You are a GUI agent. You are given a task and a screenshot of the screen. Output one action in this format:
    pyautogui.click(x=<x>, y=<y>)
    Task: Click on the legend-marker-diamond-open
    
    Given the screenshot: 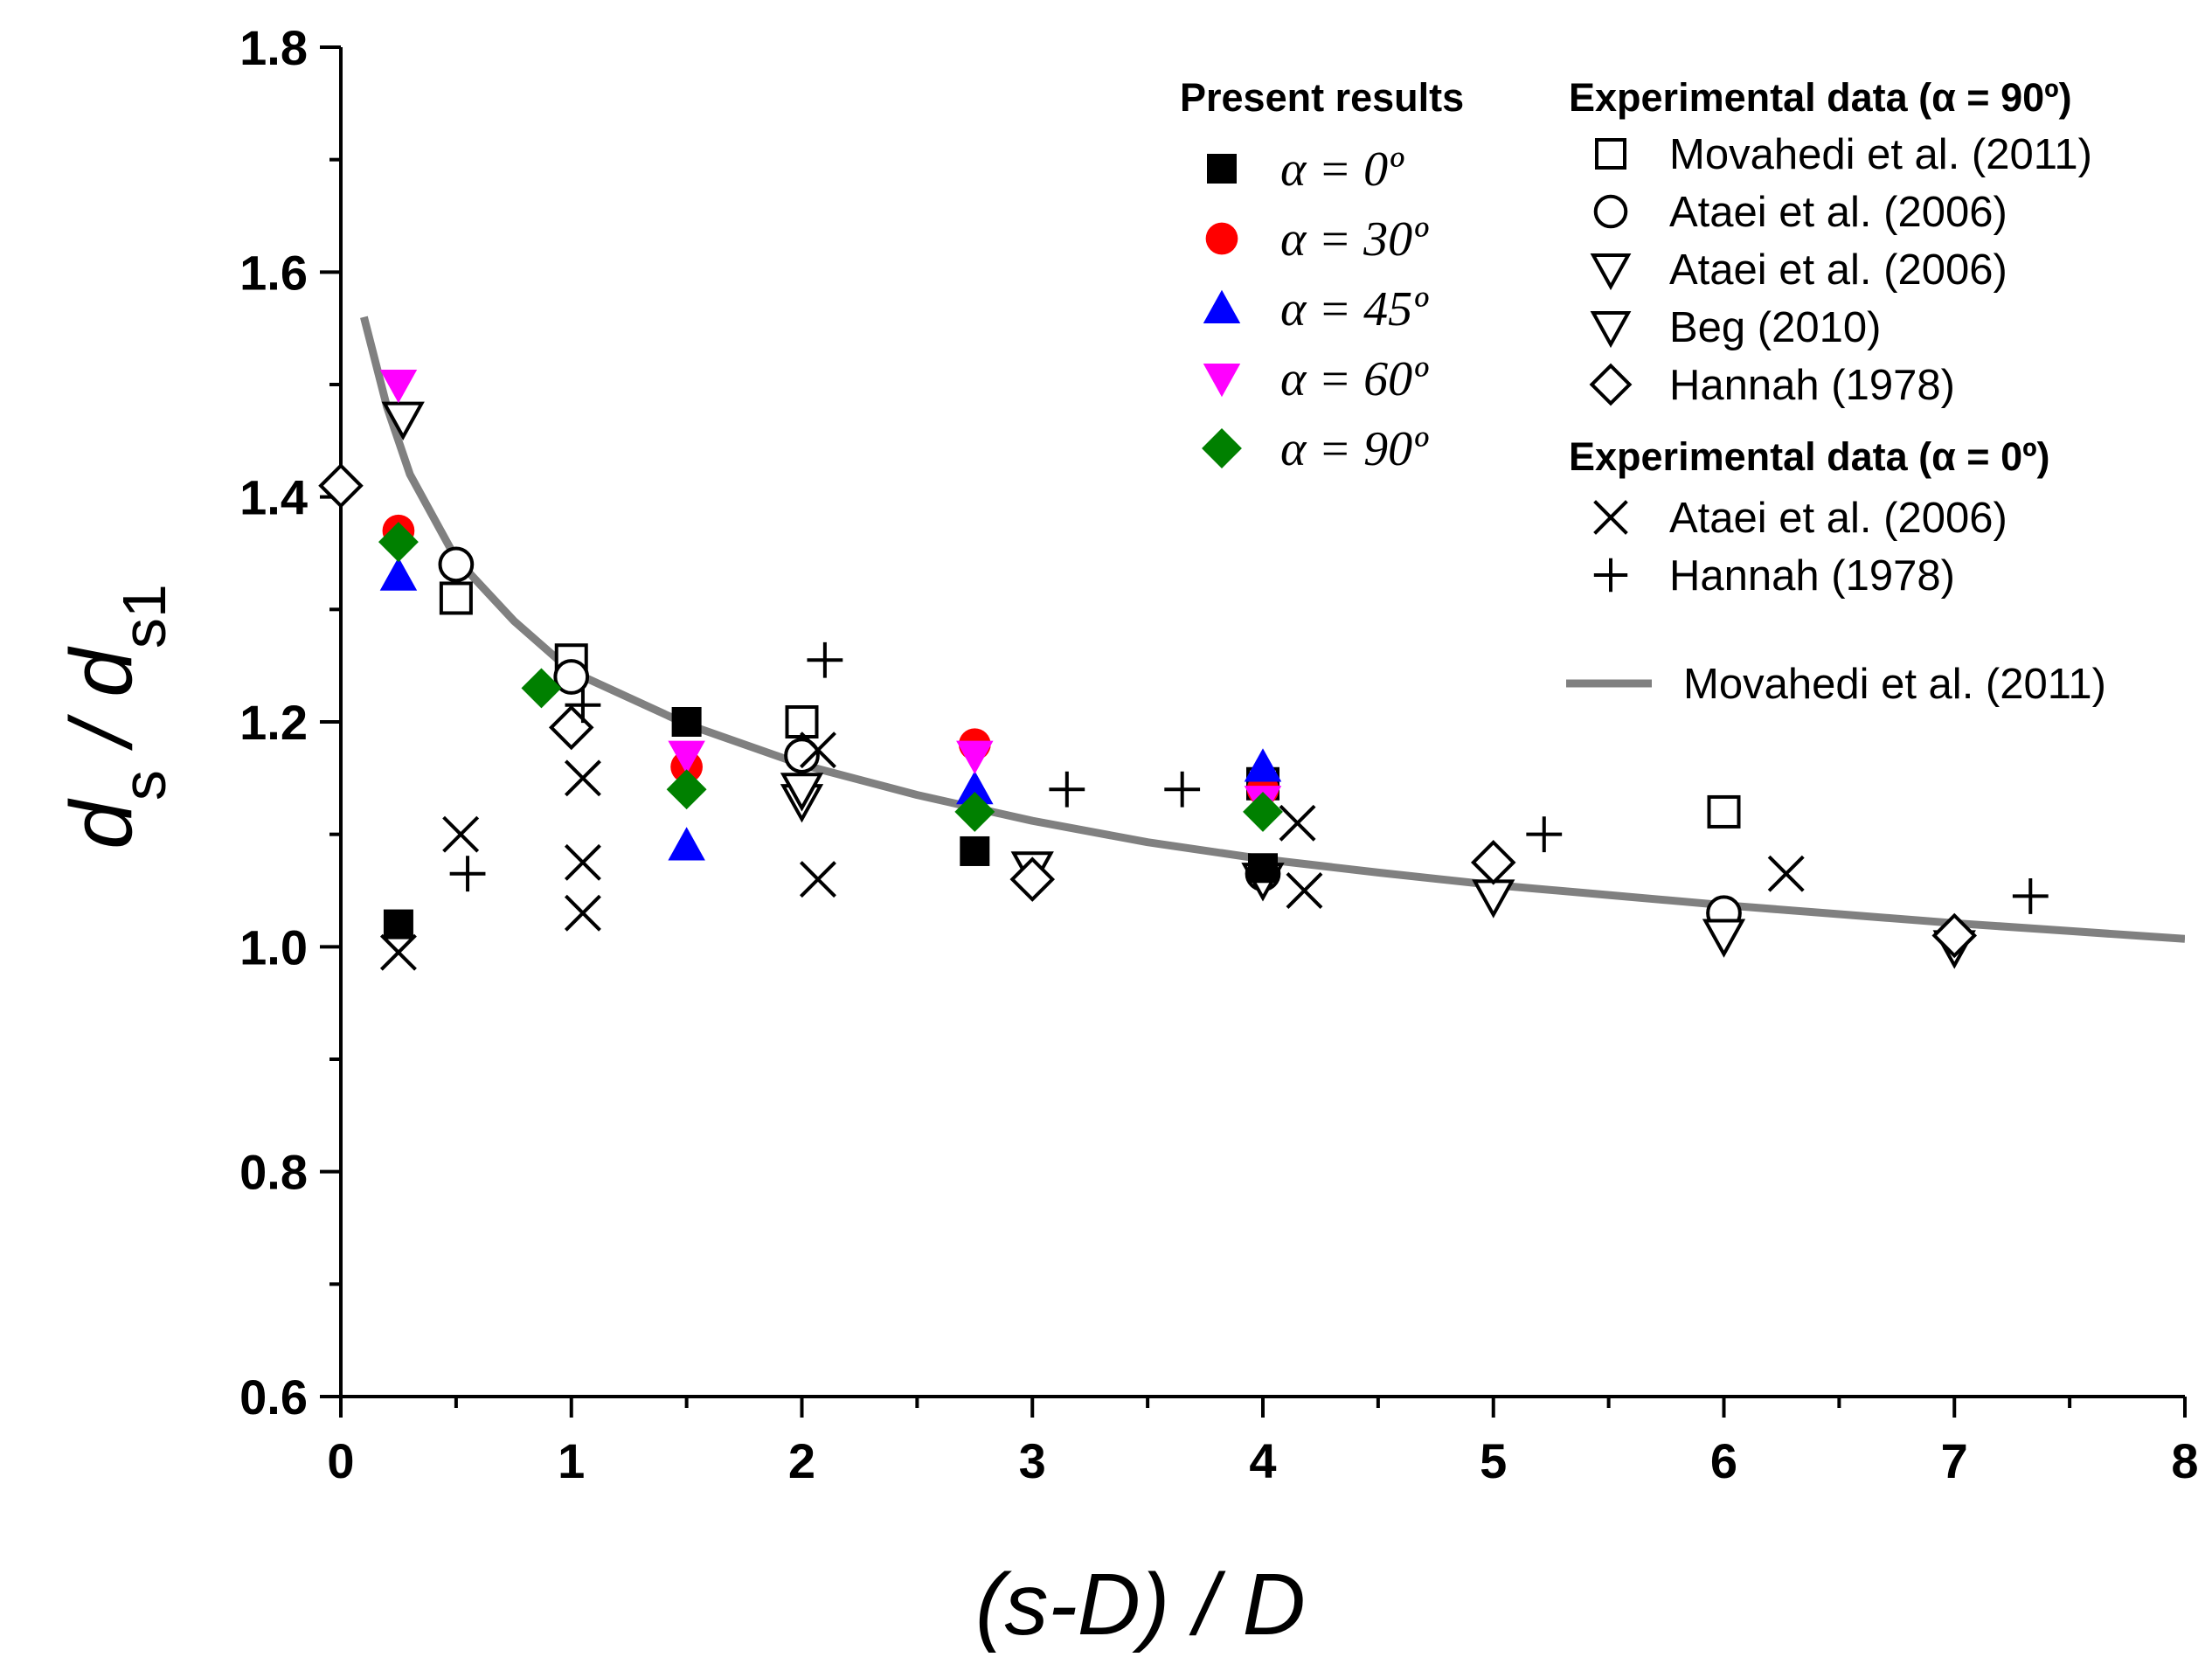 What is the action you would take?
    pyautogui.click(x=1611, y=384)
    